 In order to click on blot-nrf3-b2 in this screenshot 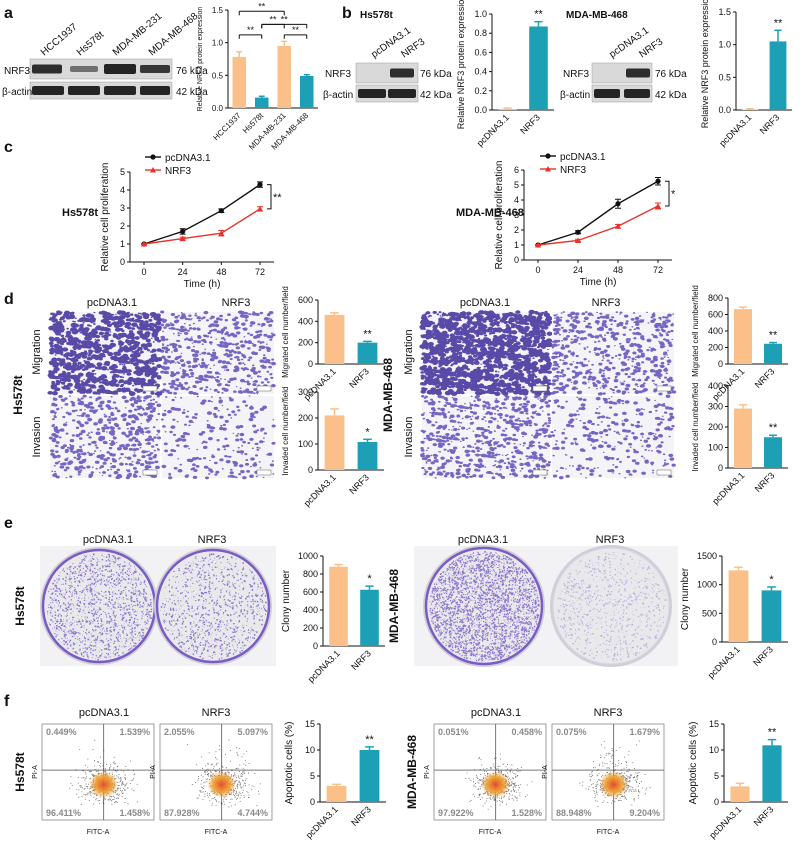, I will do `click(622, 73)`.